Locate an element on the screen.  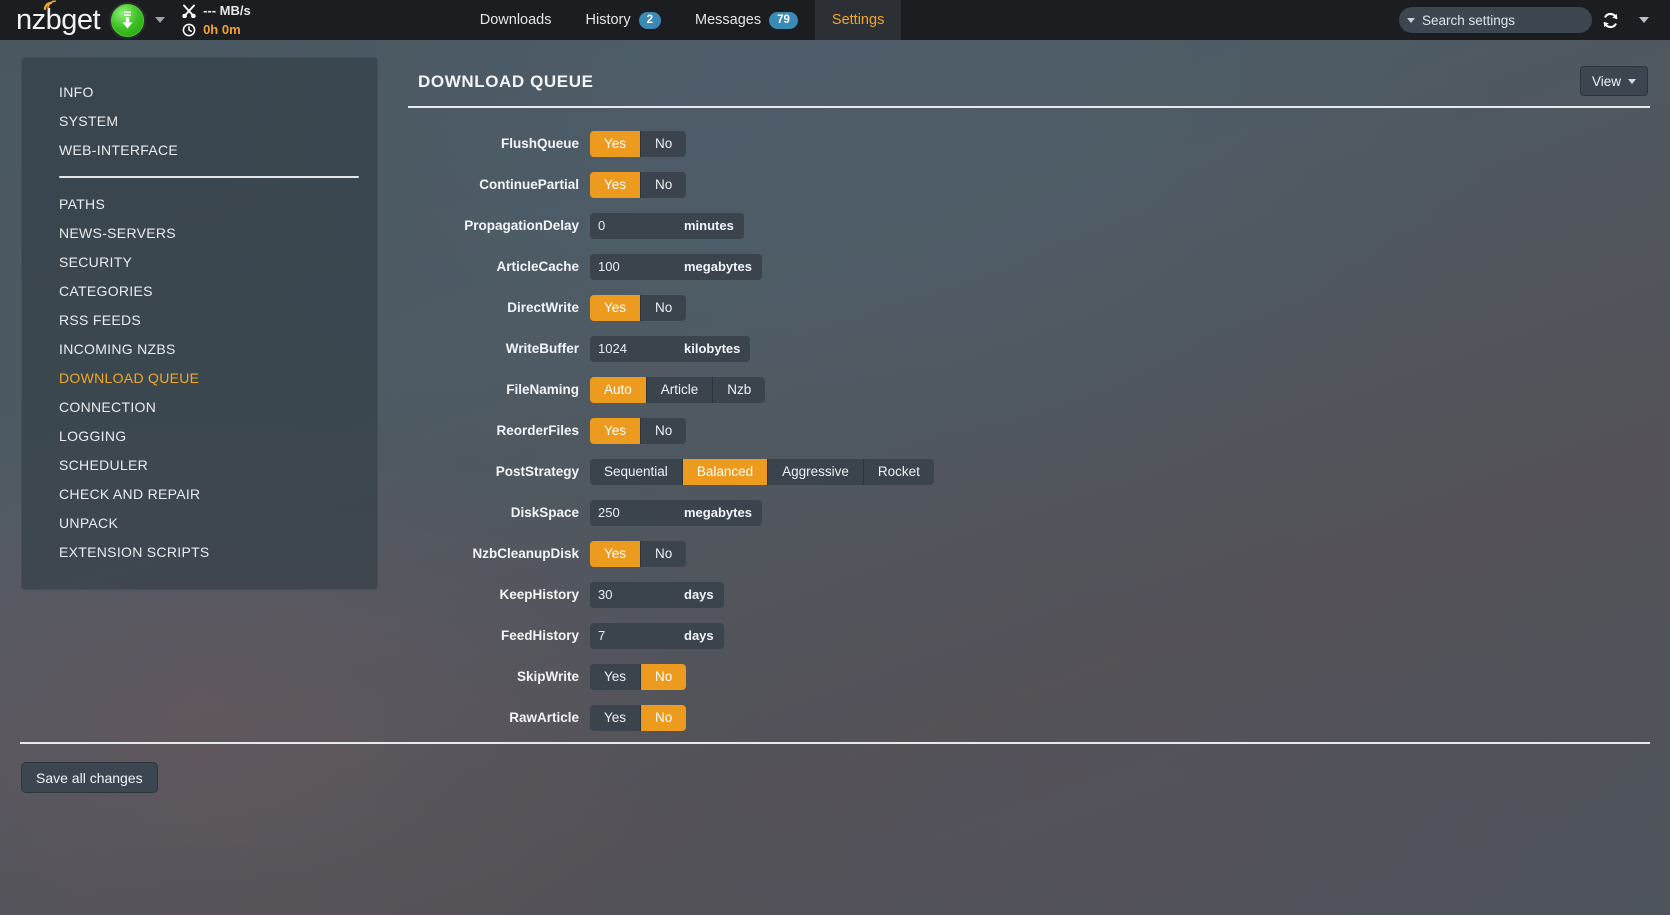
option-reorder-files-no: No is located at coordinates (663, 430).